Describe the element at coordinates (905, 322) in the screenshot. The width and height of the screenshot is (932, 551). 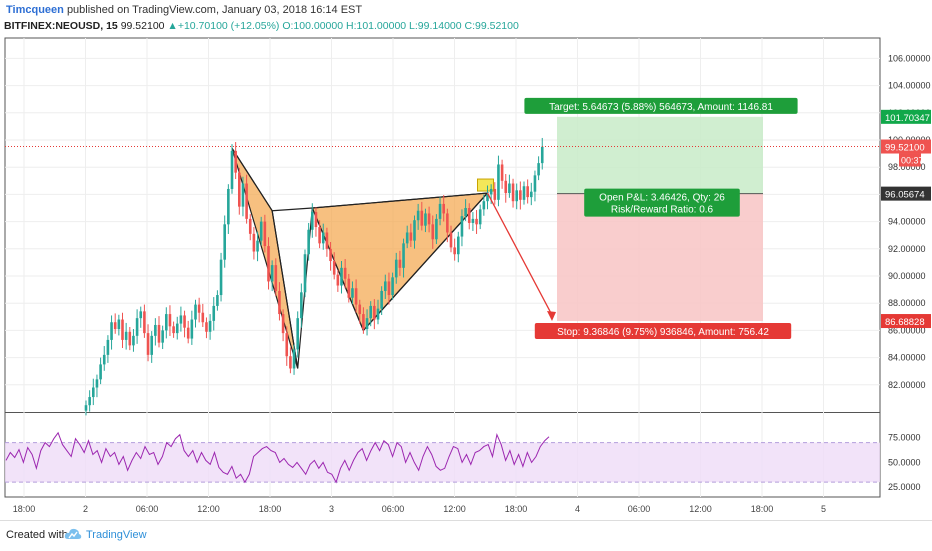
I see `price-tag-text: 86.68828` at that location.